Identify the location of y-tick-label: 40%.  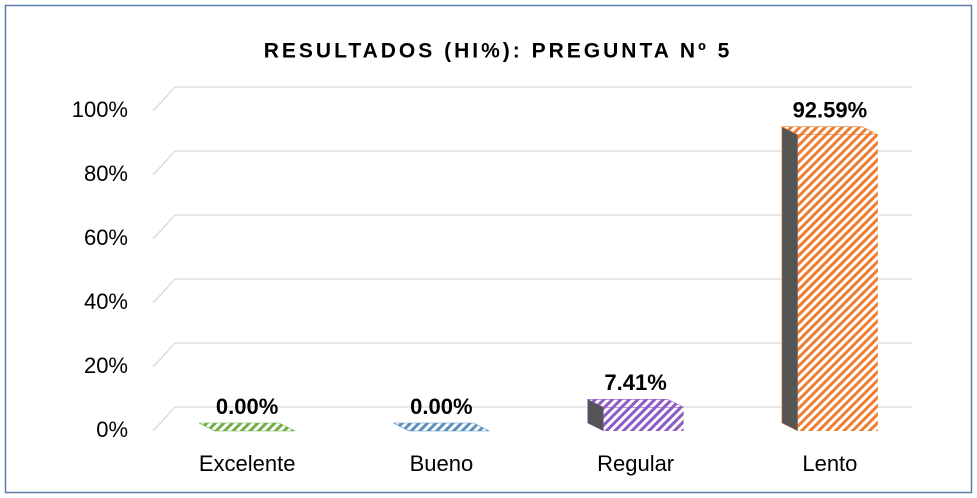
(106, 301).